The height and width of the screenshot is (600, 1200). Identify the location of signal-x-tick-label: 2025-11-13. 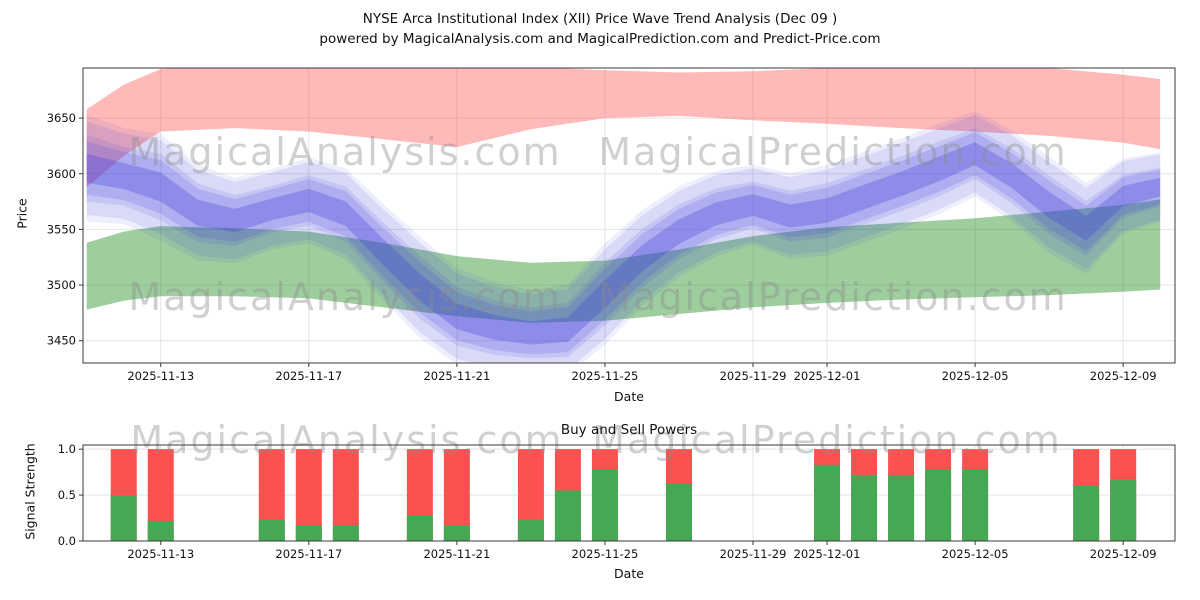
(160, 554).